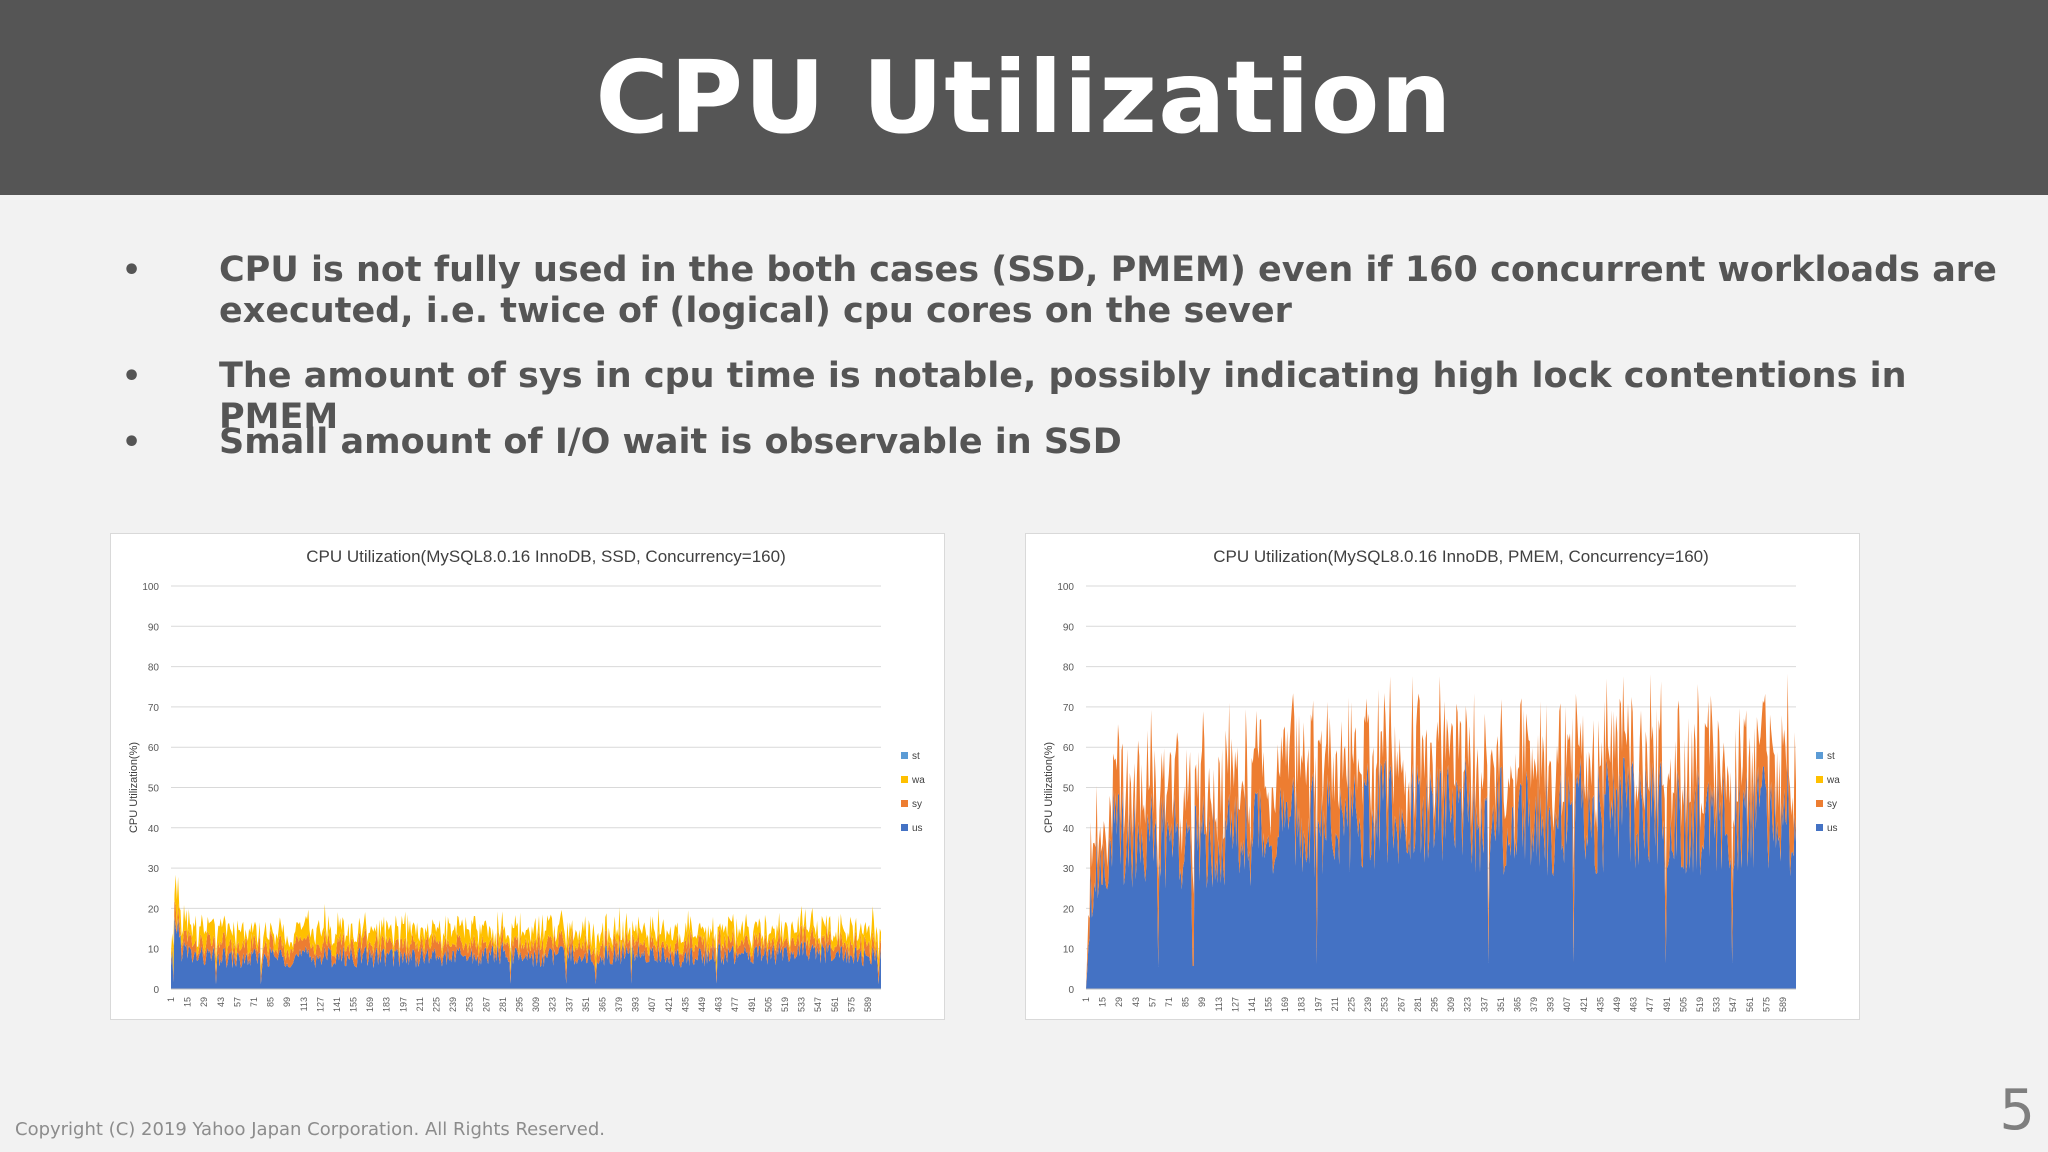 This screenshot has width=2048, height=1152. What do you see at coordinates (526, 952) in the screenshot?
I see `area-series-us` at bounding box center [526, 952].